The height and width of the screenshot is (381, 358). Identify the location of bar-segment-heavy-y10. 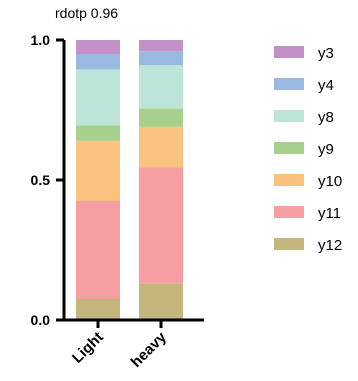
(161, 147).